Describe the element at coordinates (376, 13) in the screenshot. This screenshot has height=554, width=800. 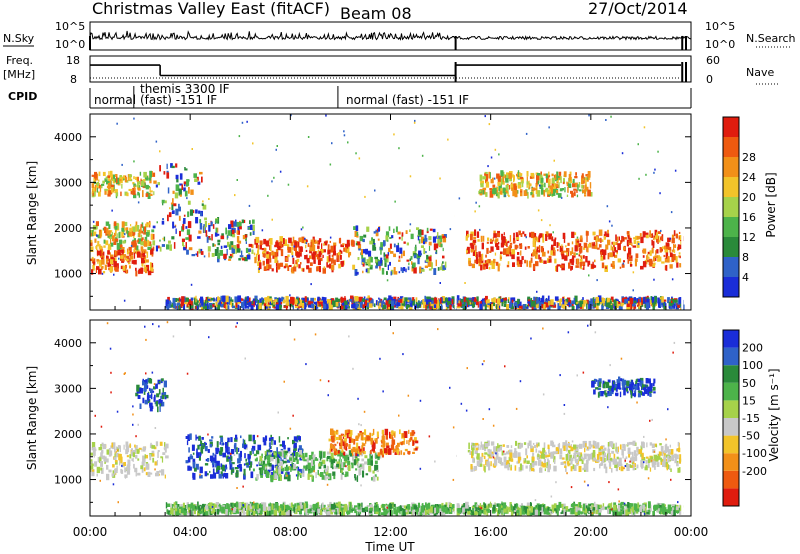
I see `beam-label: Beam 08` at that location.